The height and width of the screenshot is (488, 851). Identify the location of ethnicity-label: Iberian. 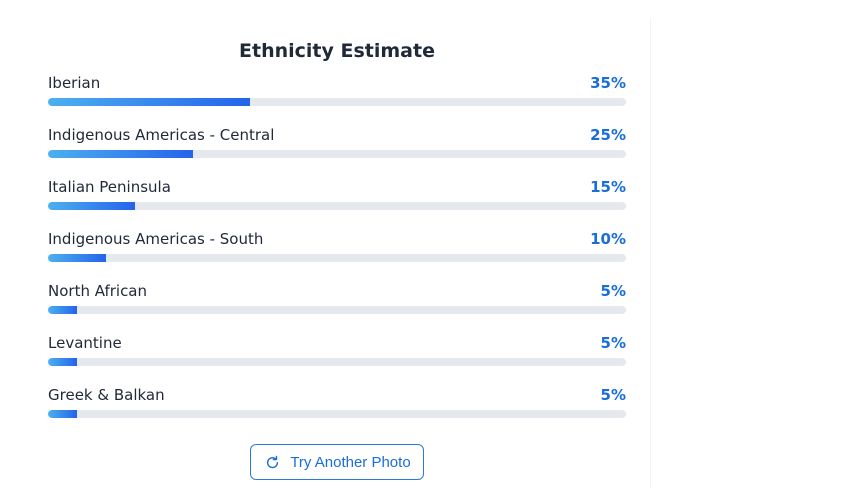
(74, 83).